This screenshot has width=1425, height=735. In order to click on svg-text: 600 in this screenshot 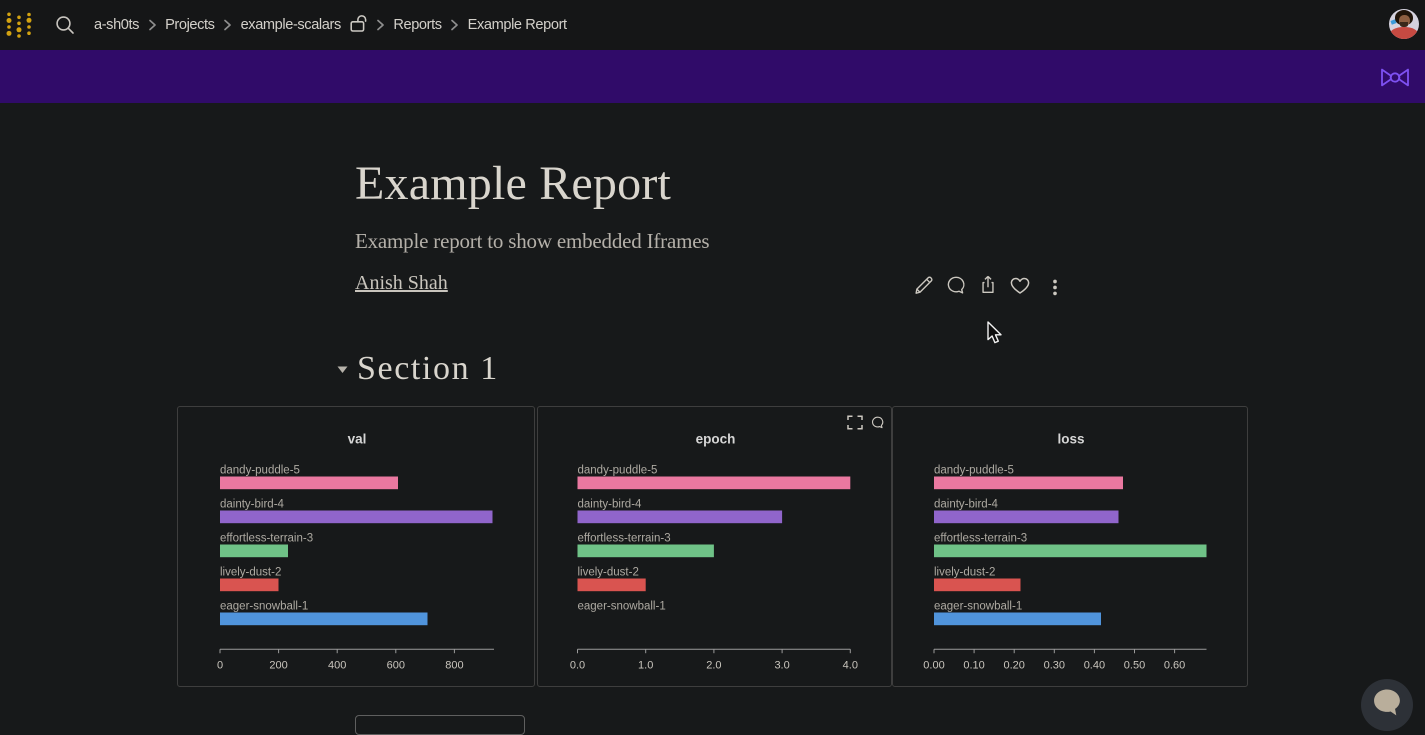, I will do `click(396, 666)`.